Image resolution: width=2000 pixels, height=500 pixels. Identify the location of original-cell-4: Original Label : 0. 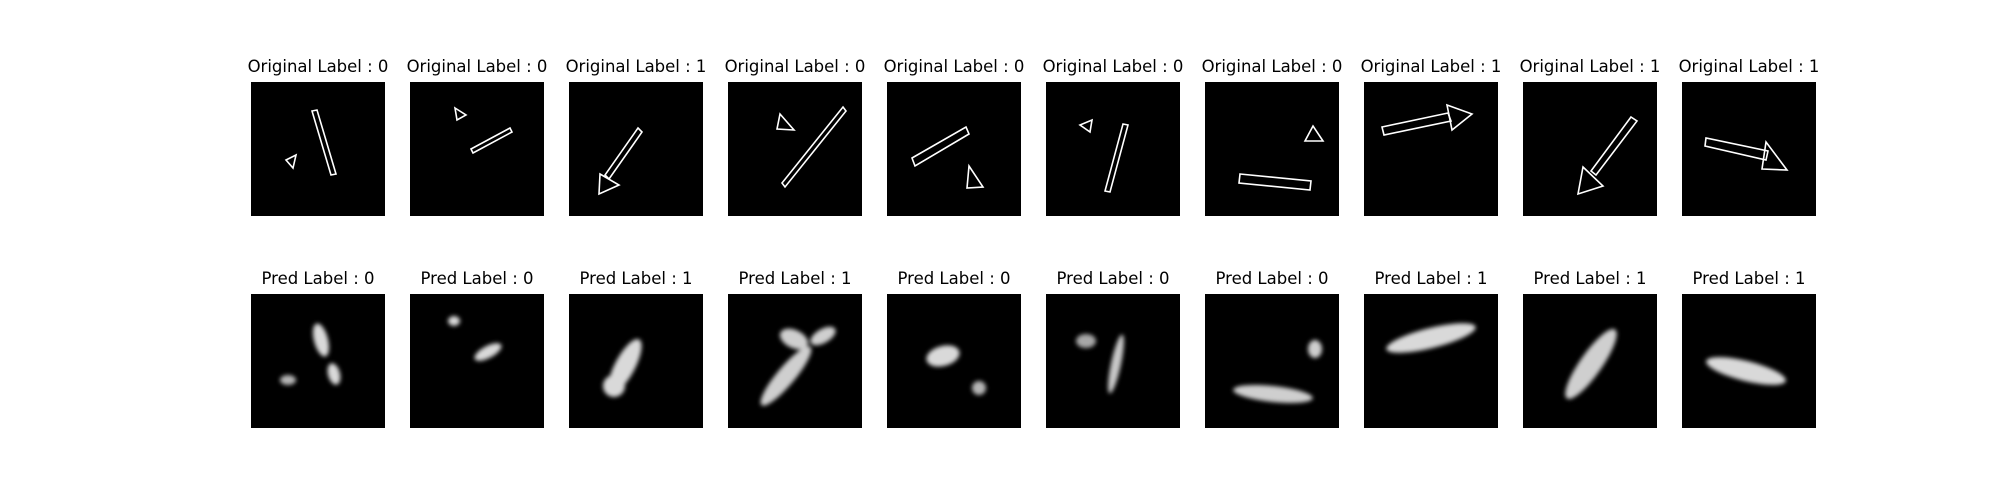
(795, 142).